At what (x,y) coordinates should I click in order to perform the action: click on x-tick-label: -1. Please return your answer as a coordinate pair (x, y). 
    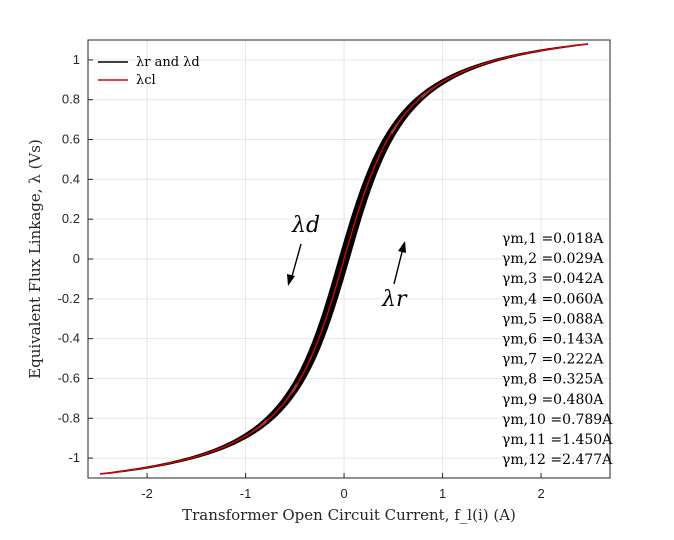
    Looking at the image, I should click on (246, 493).